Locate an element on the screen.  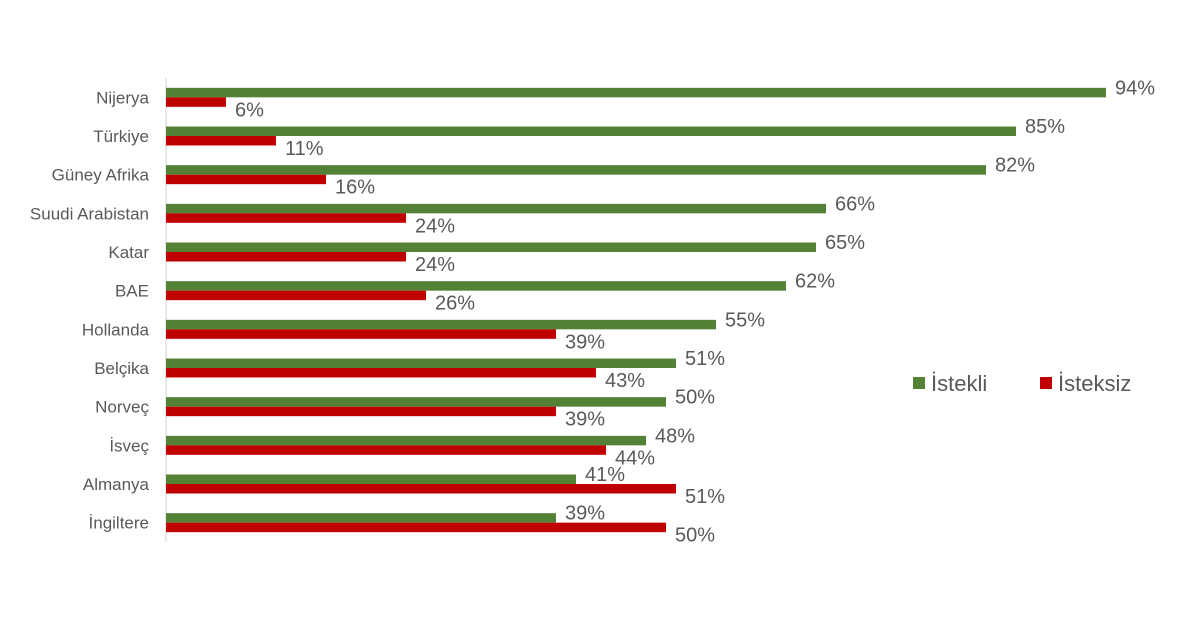
category-label: Güney Afrika is located at coordinates (101, 175).